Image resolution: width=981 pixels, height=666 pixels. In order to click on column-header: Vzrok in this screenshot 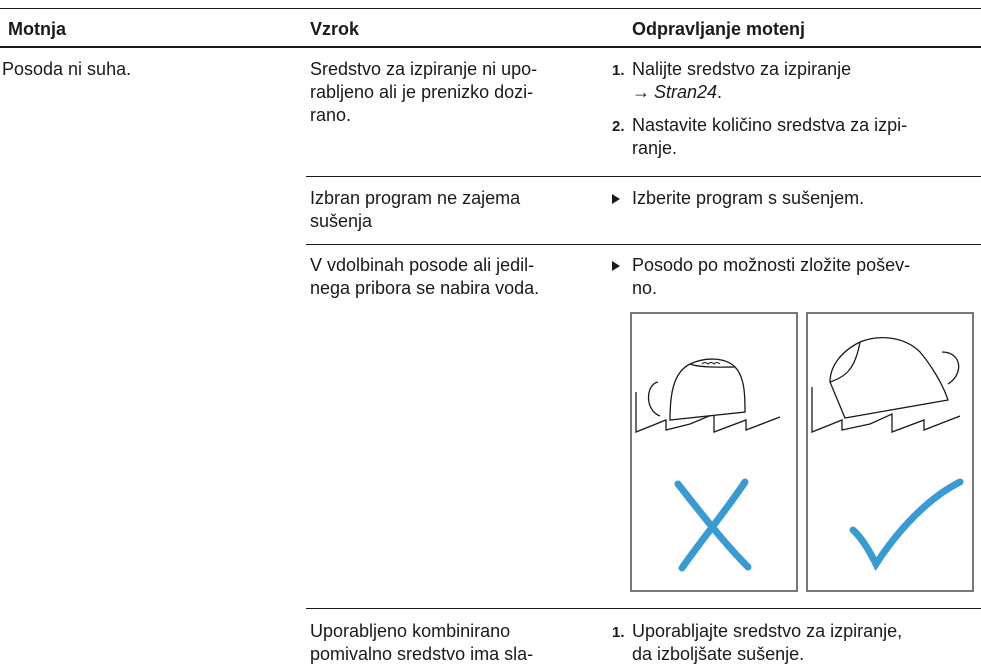, I will do `click(335, 29)`.